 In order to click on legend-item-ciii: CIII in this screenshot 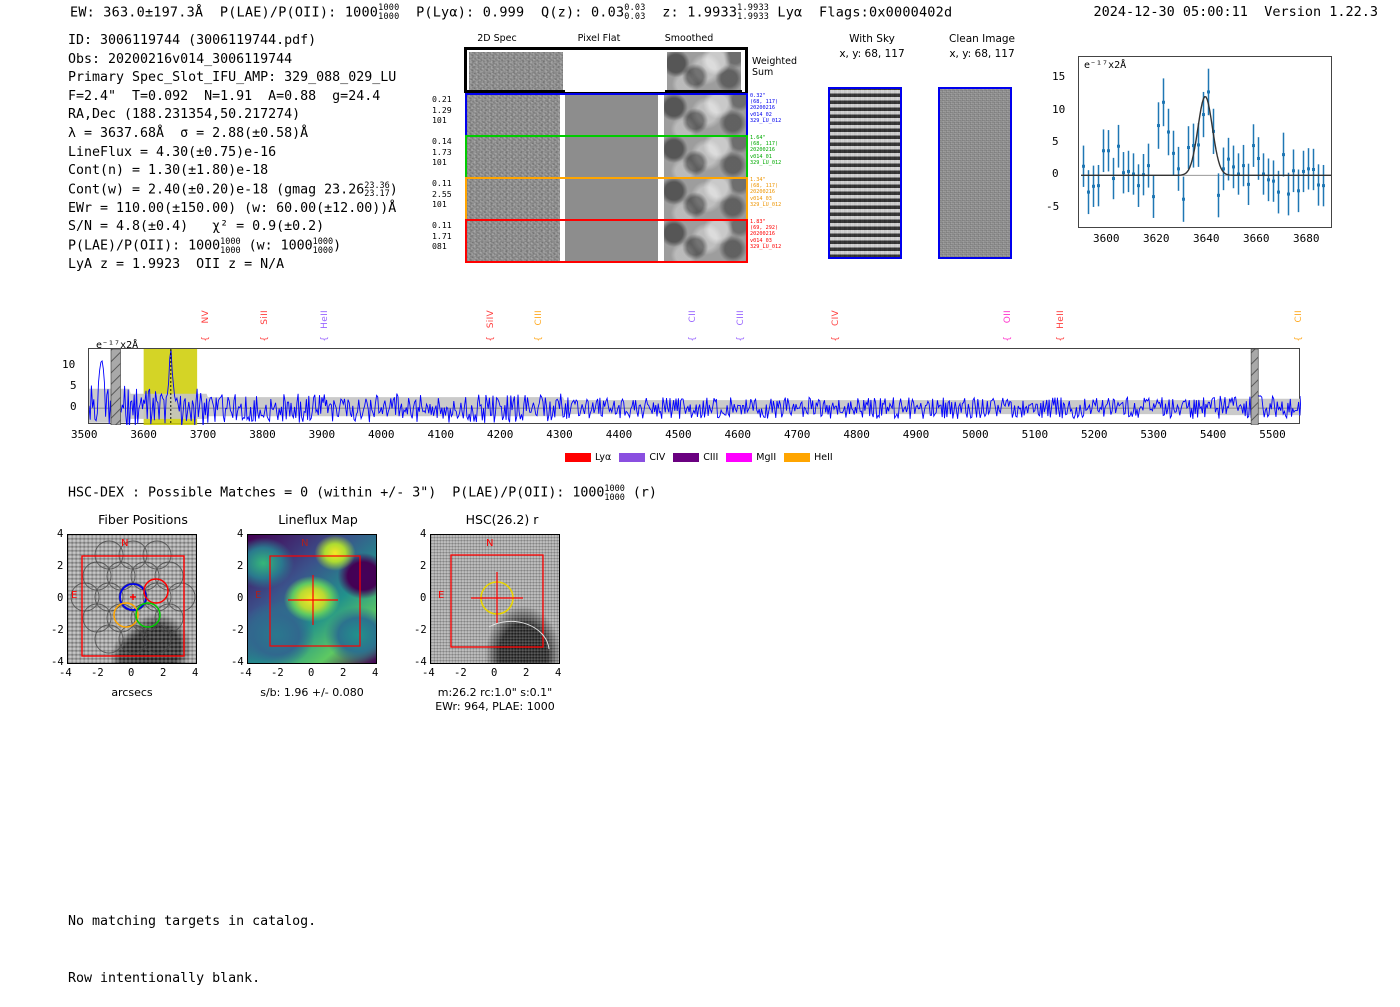, I will do `click(695, 457)`.